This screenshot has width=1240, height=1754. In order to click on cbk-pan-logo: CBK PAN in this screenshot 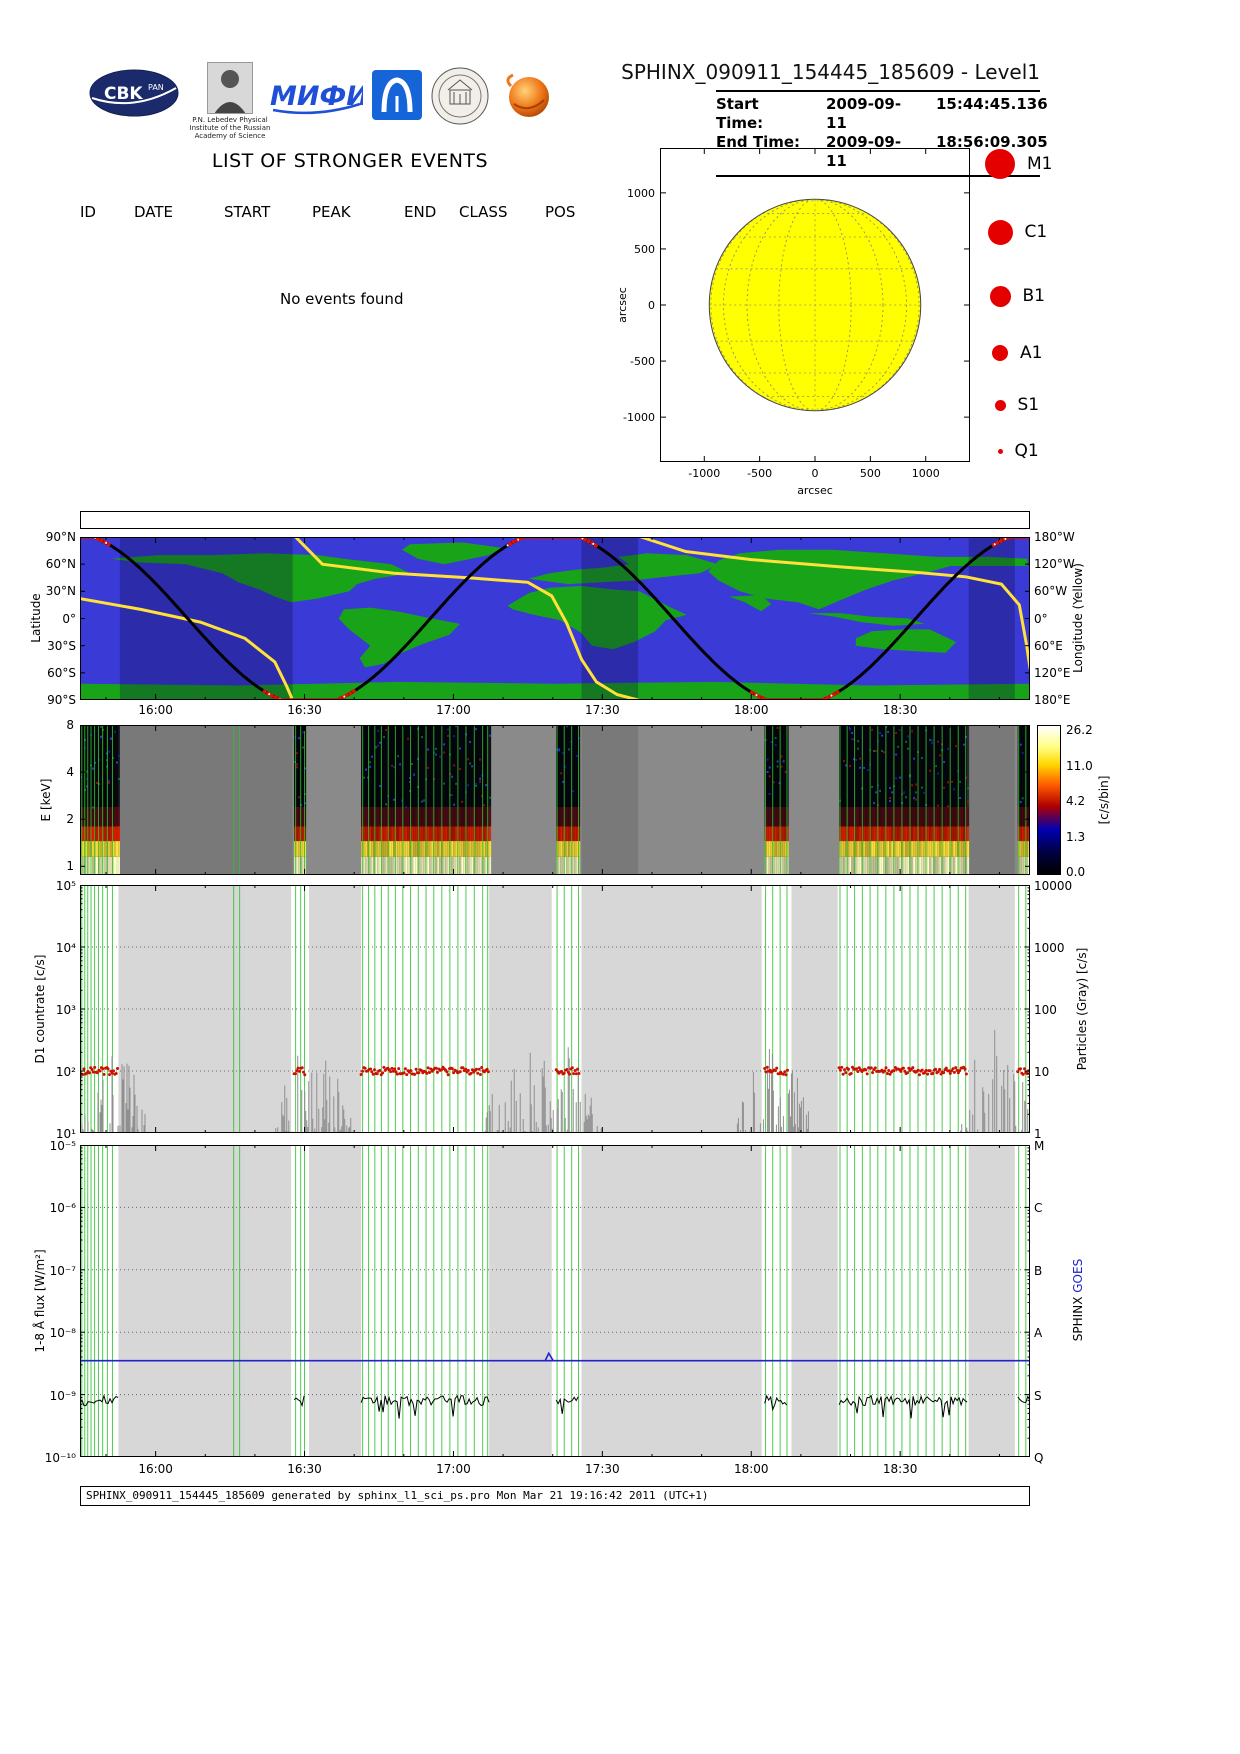, I will do `click(134, 93)`.